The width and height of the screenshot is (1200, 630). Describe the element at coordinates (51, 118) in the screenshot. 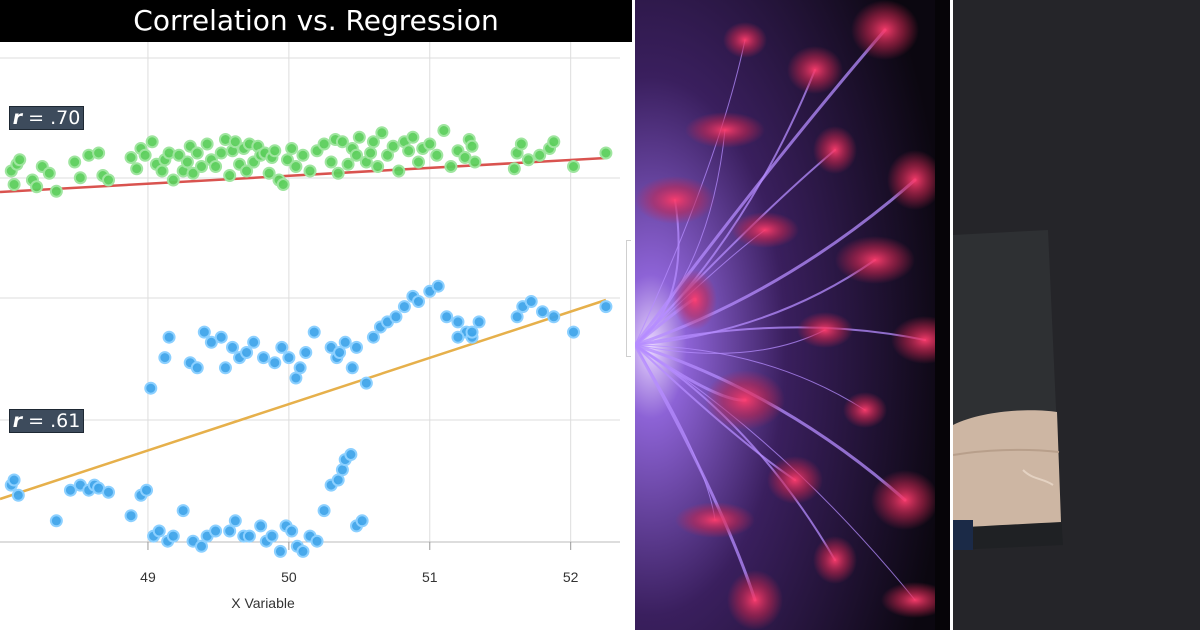

I see `r-value: = .70` at that location.